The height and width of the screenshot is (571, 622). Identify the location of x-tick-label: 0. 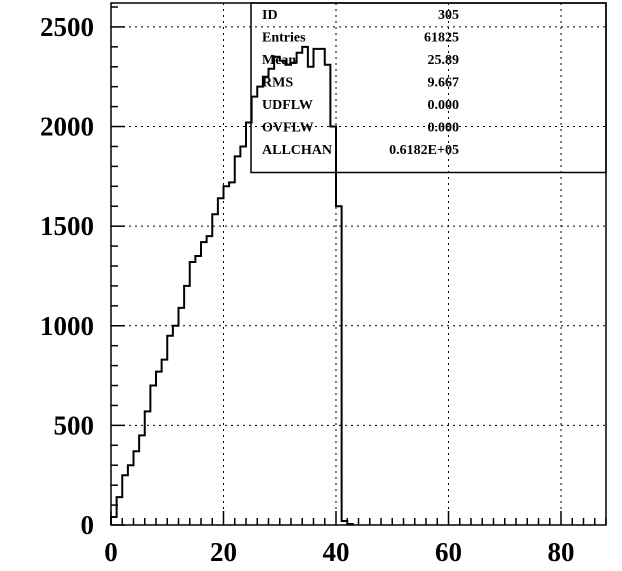
(111, 552).